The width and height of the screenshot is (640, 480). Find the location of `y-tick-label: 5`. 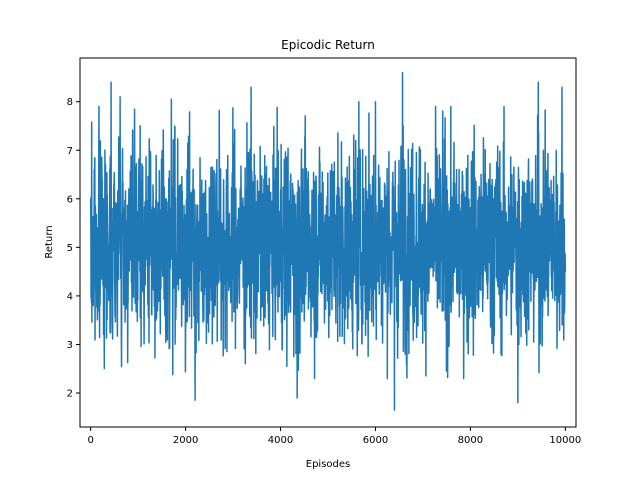

y-tick-label: 5 is located at coordinates (70, 248).